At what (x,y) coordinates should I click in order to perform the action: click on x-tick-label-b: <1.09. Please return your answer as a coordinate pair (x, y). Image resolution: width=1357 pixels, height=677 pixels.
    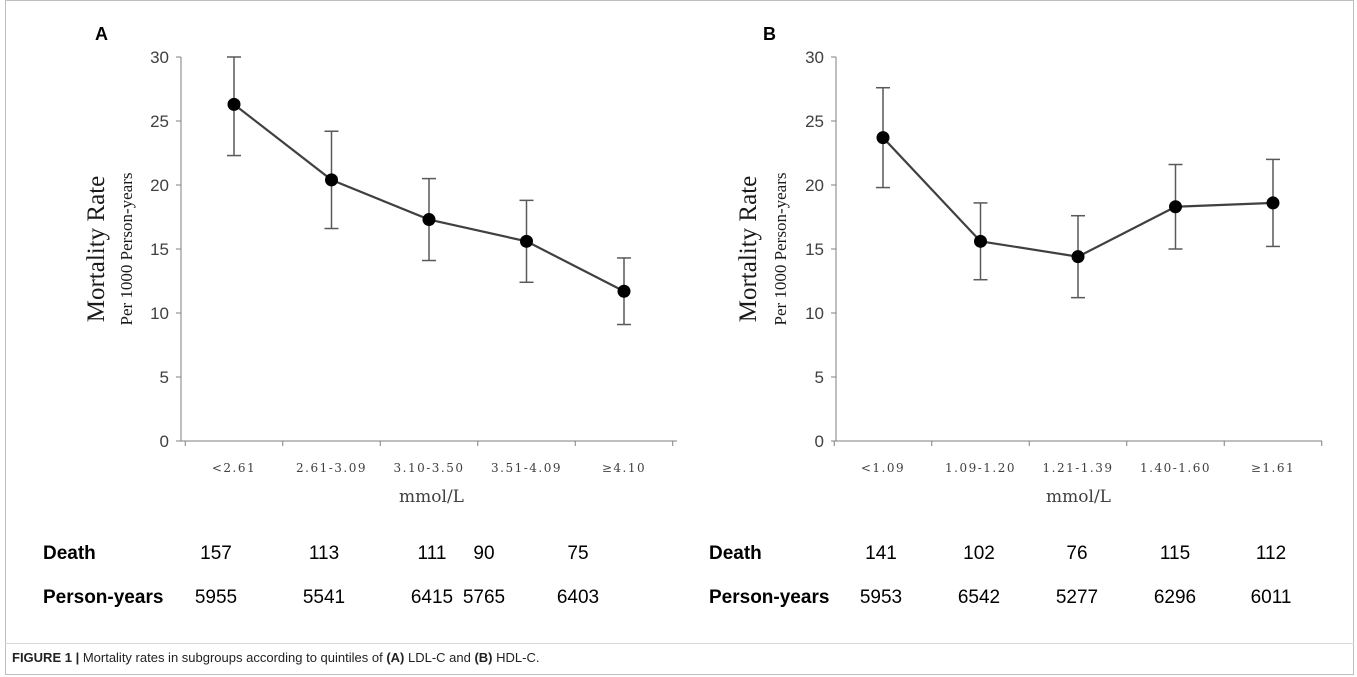
    Looking at the image, I should click on (883, 468).